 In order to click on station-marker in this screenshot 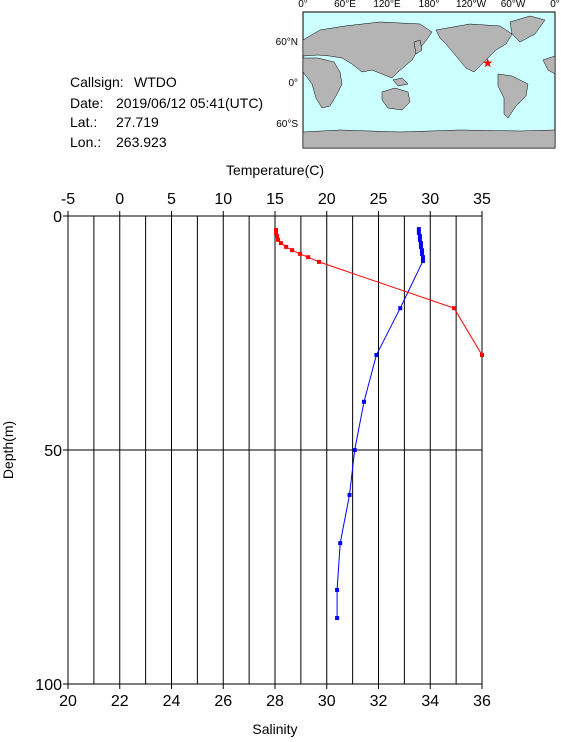, I will do `click(488, 63)`.